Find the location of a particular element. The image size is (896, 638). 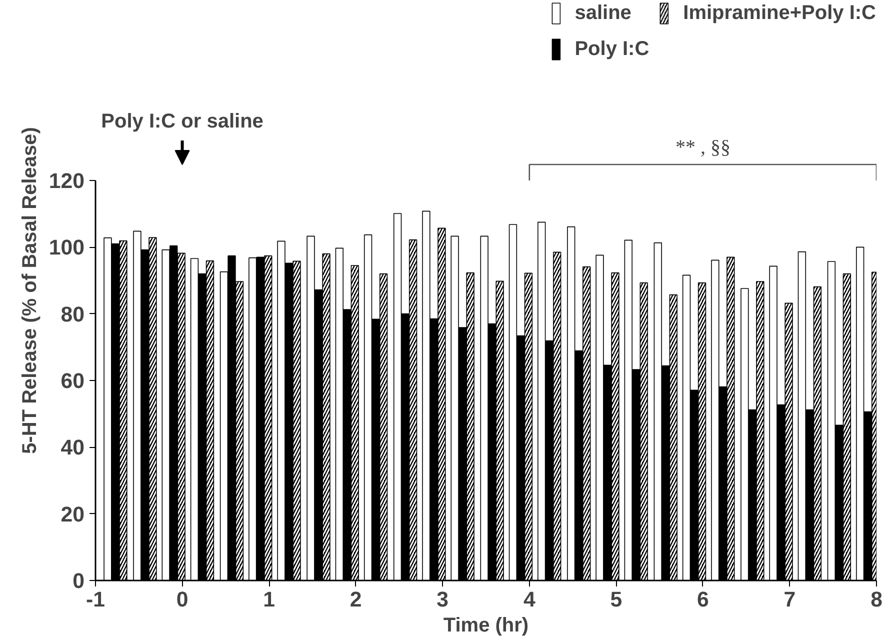

x-tick-label: 6 is located at coordinates (703, 600).